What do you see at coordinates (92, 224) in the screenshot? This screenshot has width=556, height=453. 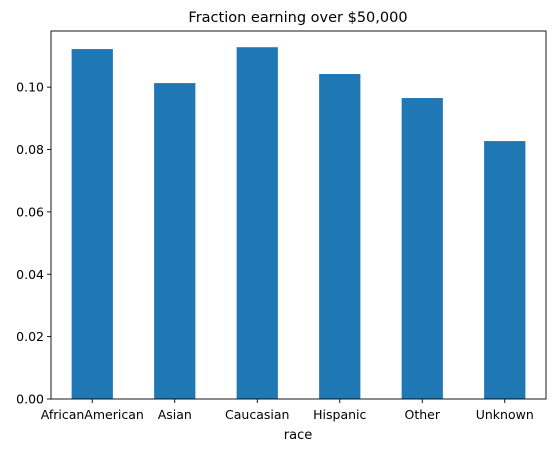 I see `bar-africanamerican` at bounding box center [92, 224].